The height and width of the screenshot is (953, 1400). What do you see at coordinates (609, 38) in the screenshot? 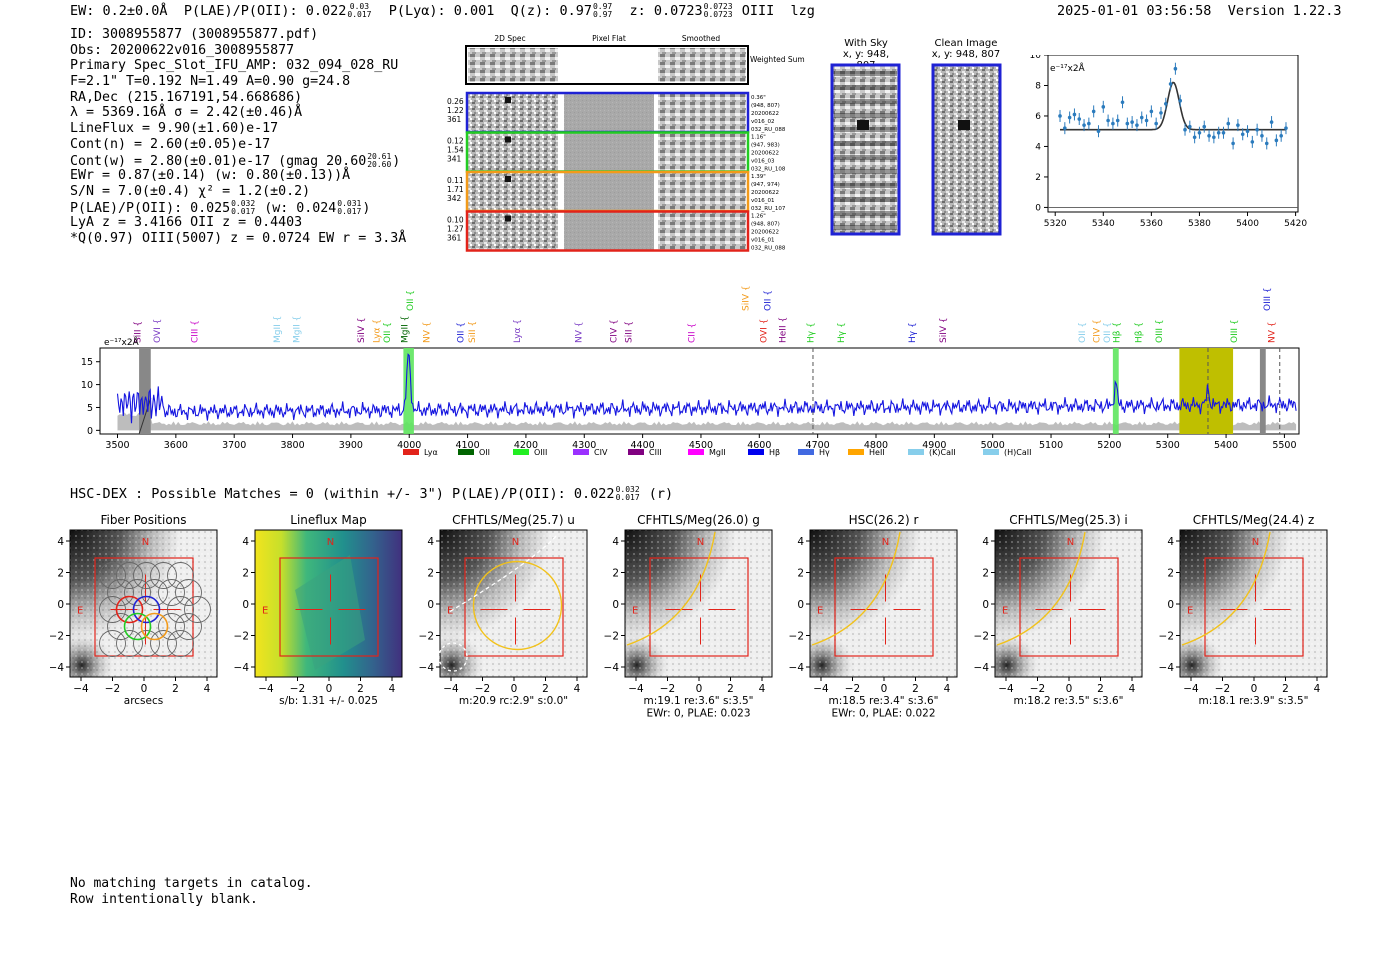
I see `col-pixel-flat: Pixel Flat` at bounding box center [609, 38].